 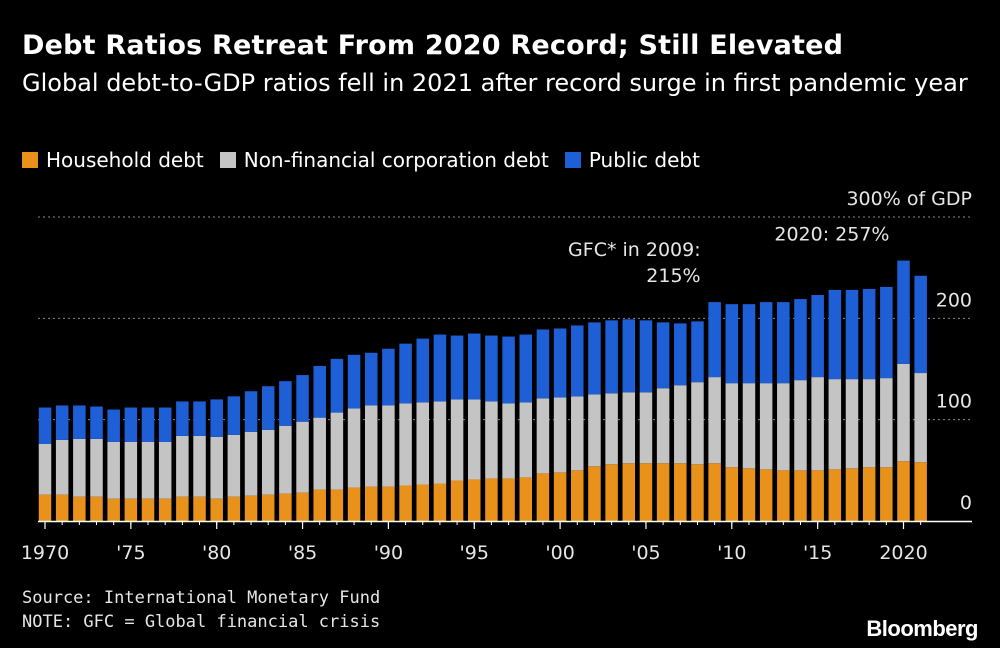 I want to click on bar-household-1972, so click(x=79, y=508).